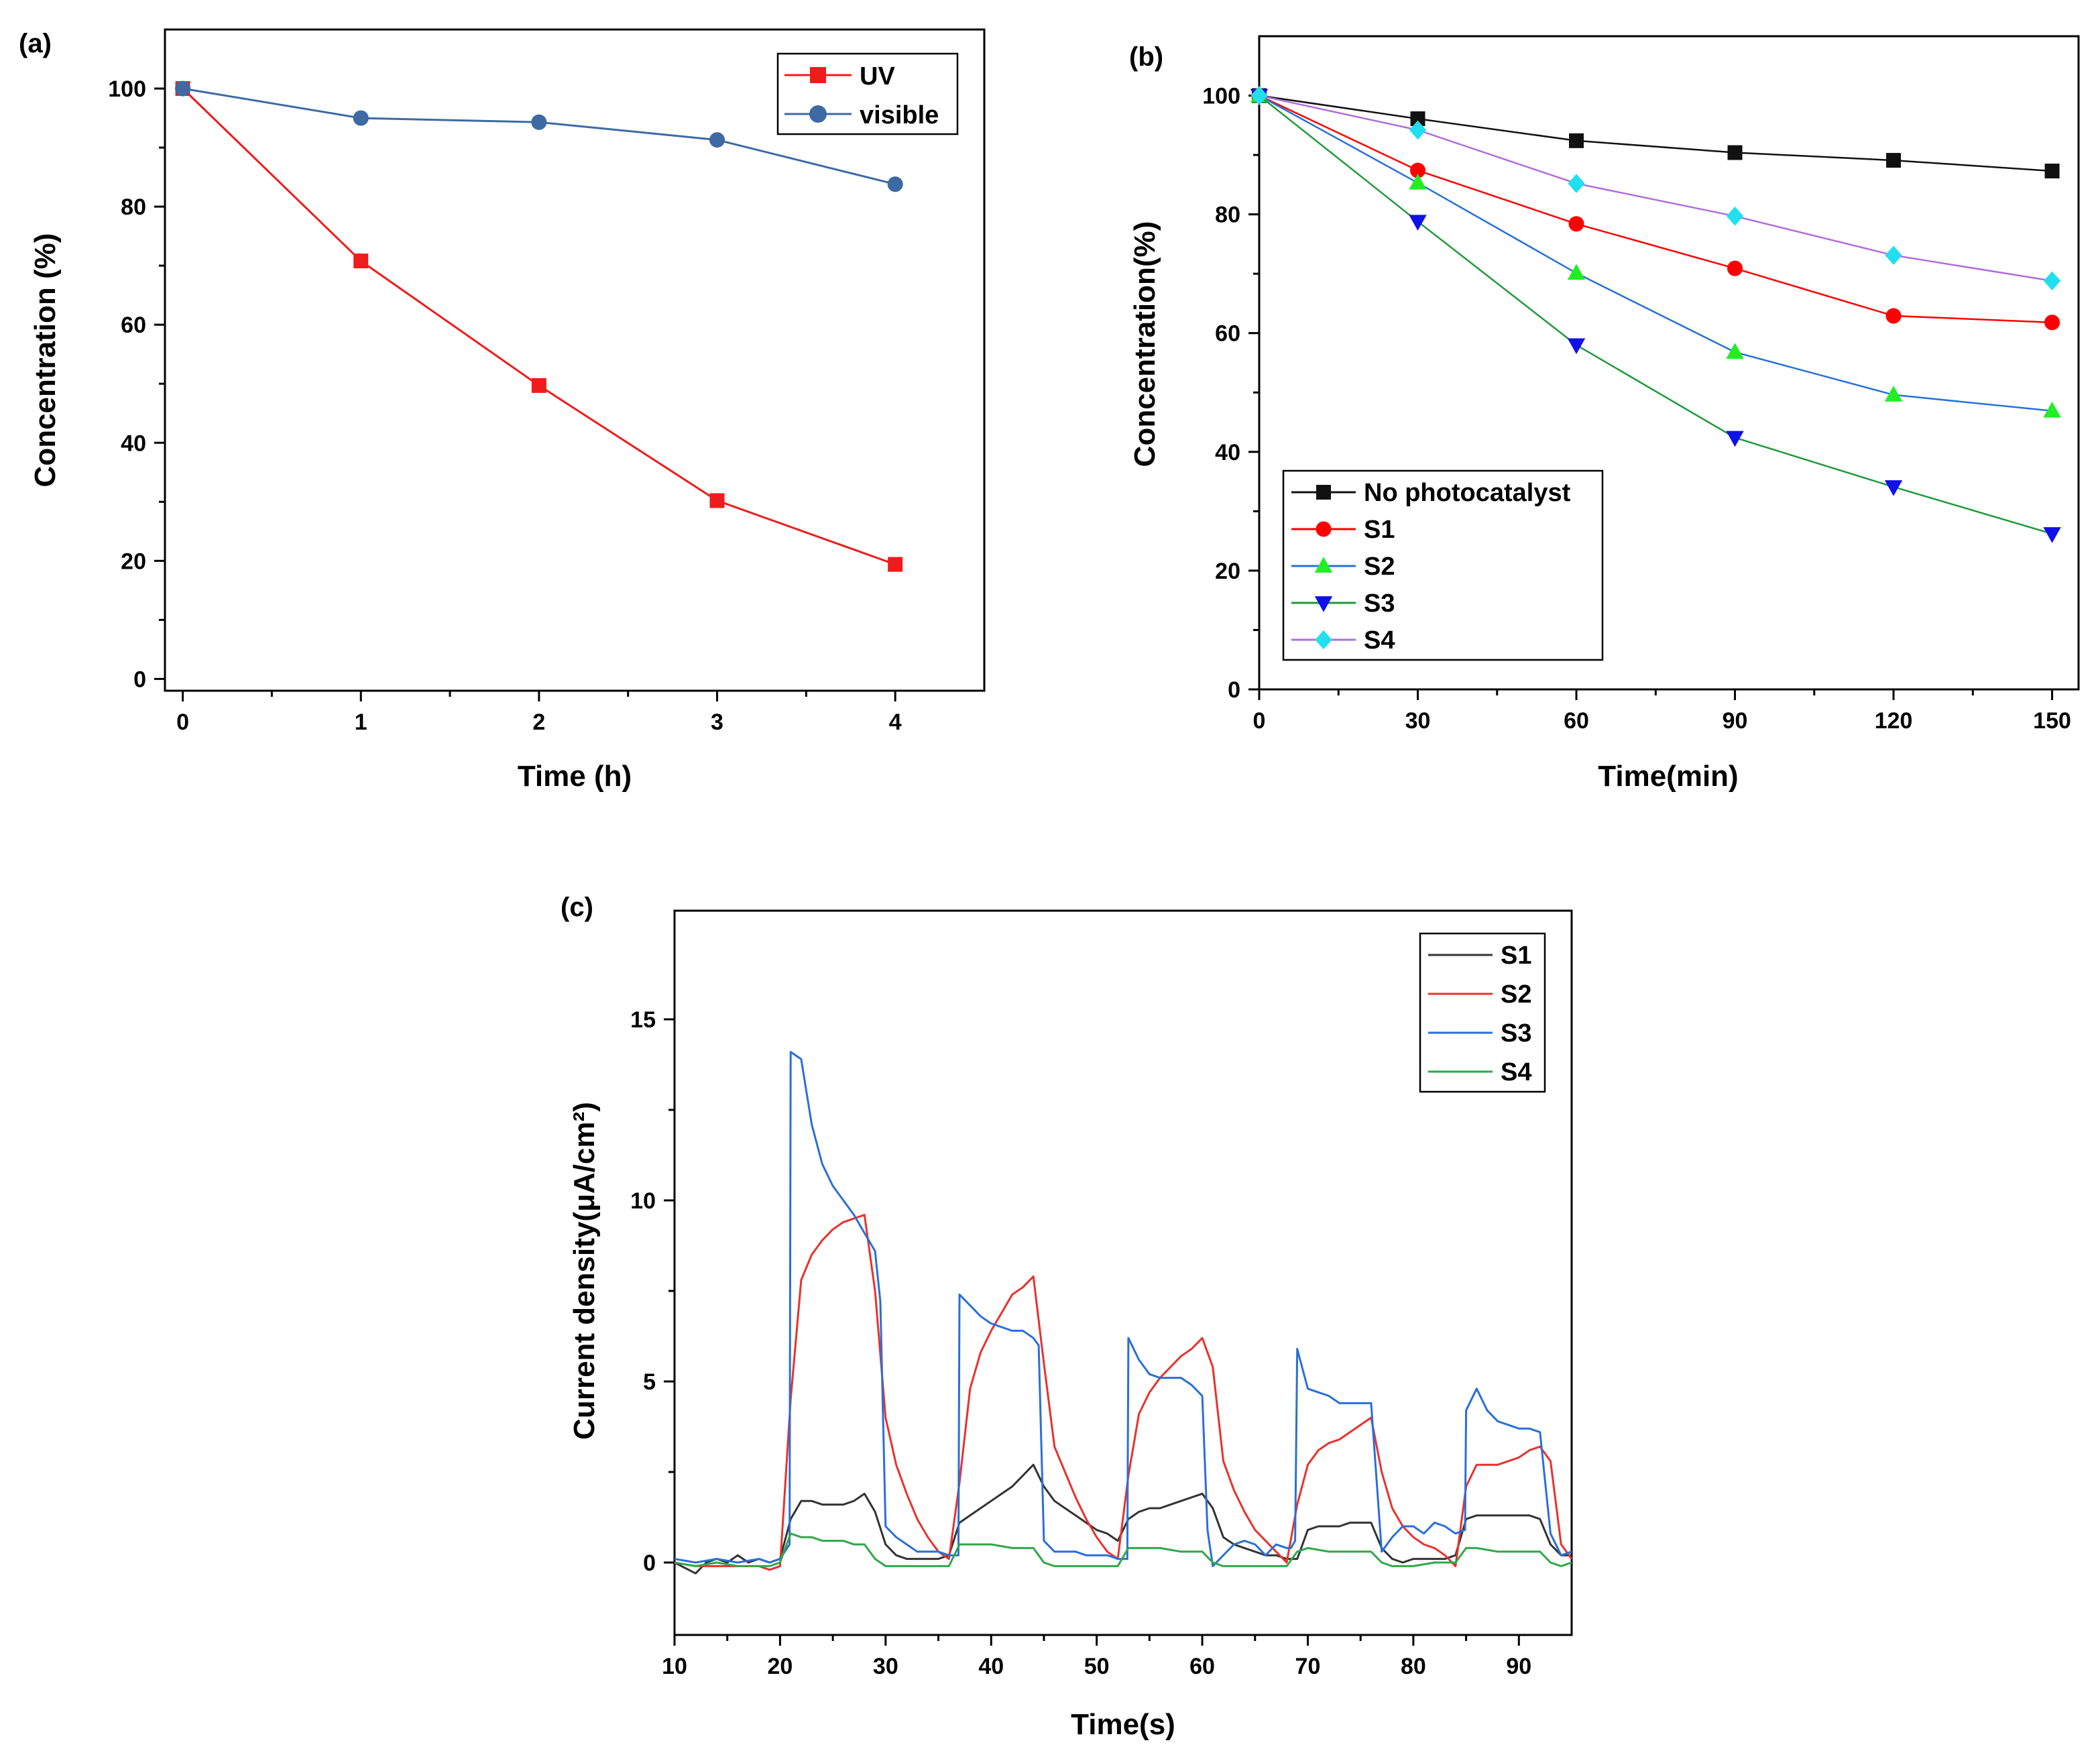 The height and width of the screenshot is (1757, 2100). Describe the element at coordinates (182, 722) in the screenshot. I see `panel-a-x-tick-label: 0` at that location.